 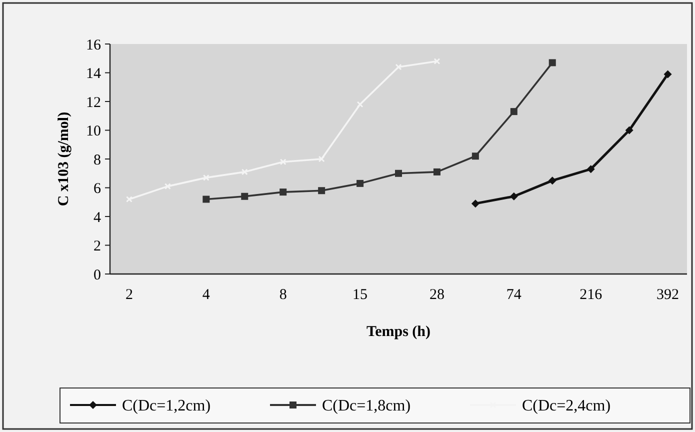 I want to click on y-tick-label: 16, so click(x=94, y=45).